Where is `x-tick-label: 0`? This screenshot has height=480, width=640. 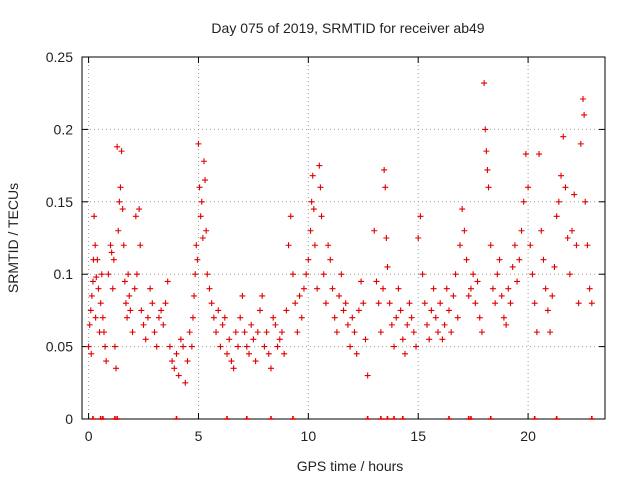 x-tick-label: 0 is located at coordinates (89, 436).